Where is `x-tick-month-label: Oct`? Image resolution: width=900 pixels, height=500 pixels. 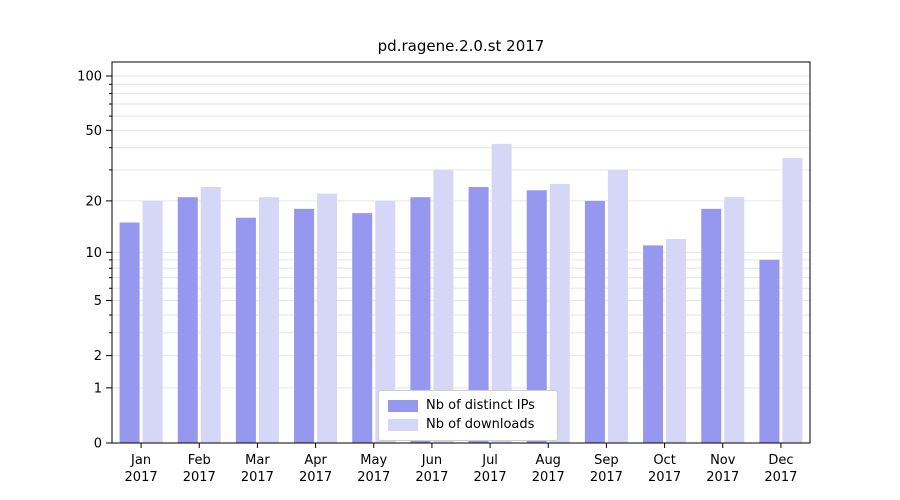 x-tick-month-label: Oct is located at coordinates (664, 460).